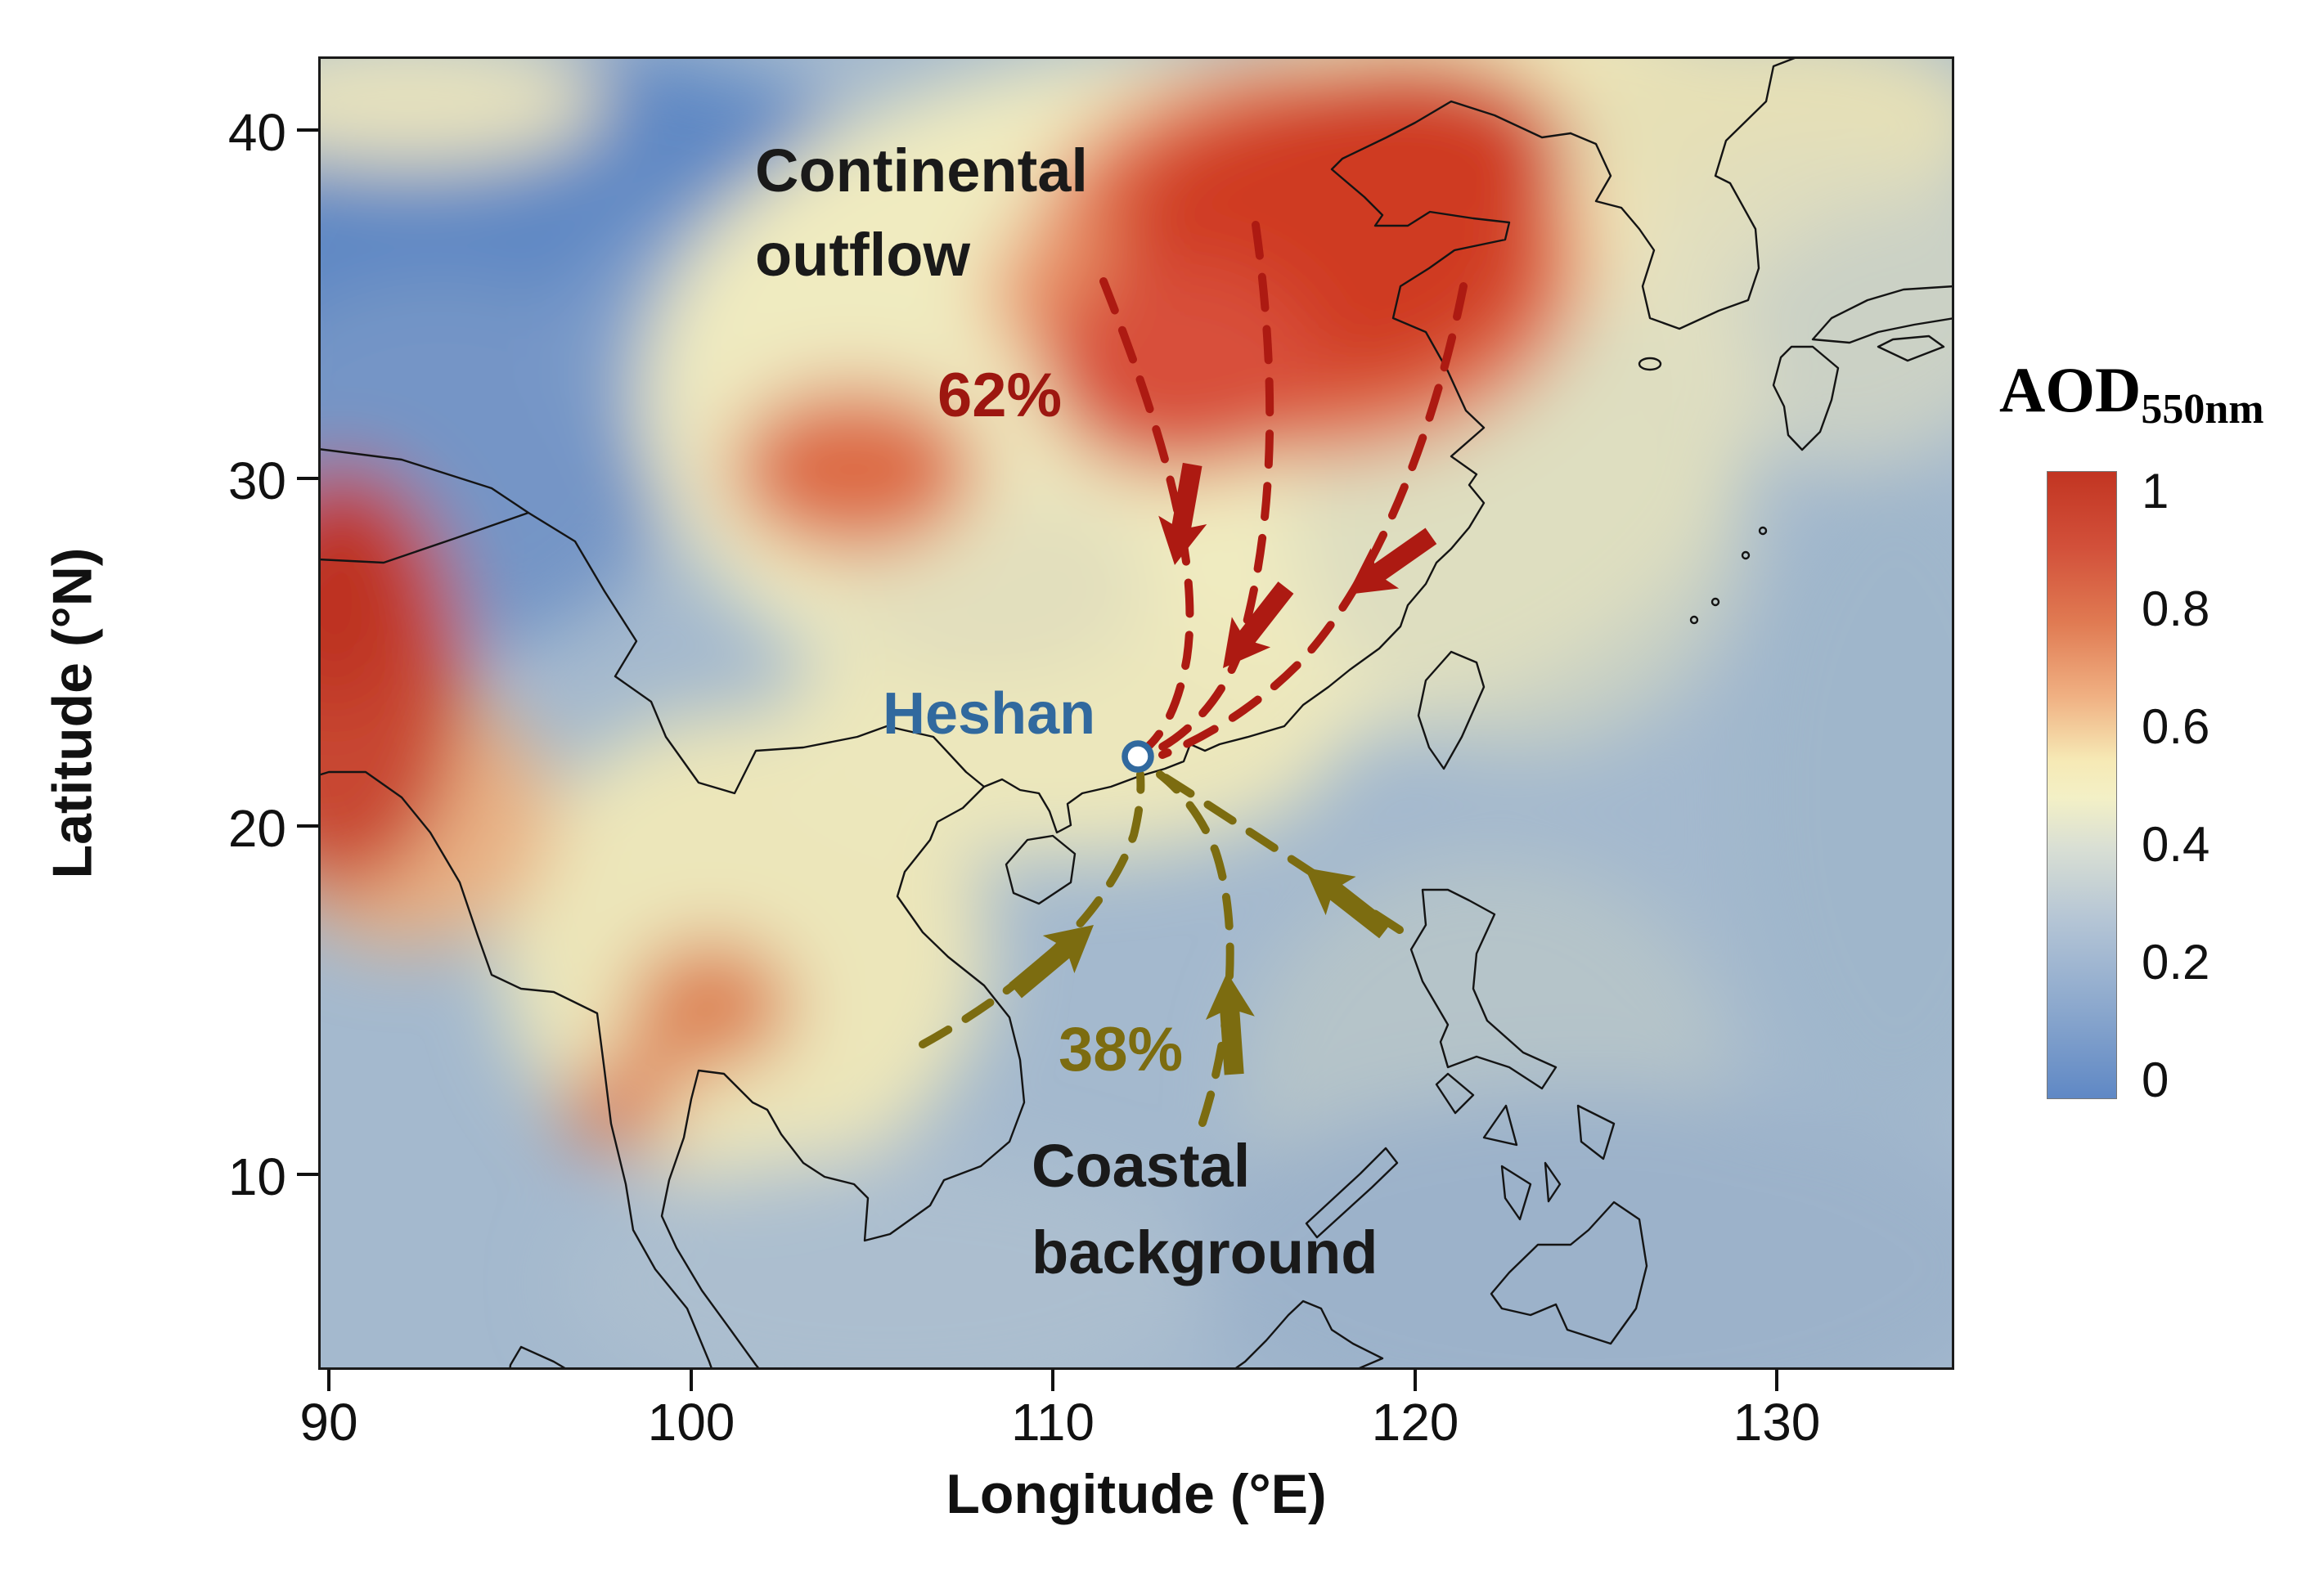 The image size is (2324, 1589). I want to click on annotation-coastal-line1: Coastal, so click(1141, 1166).